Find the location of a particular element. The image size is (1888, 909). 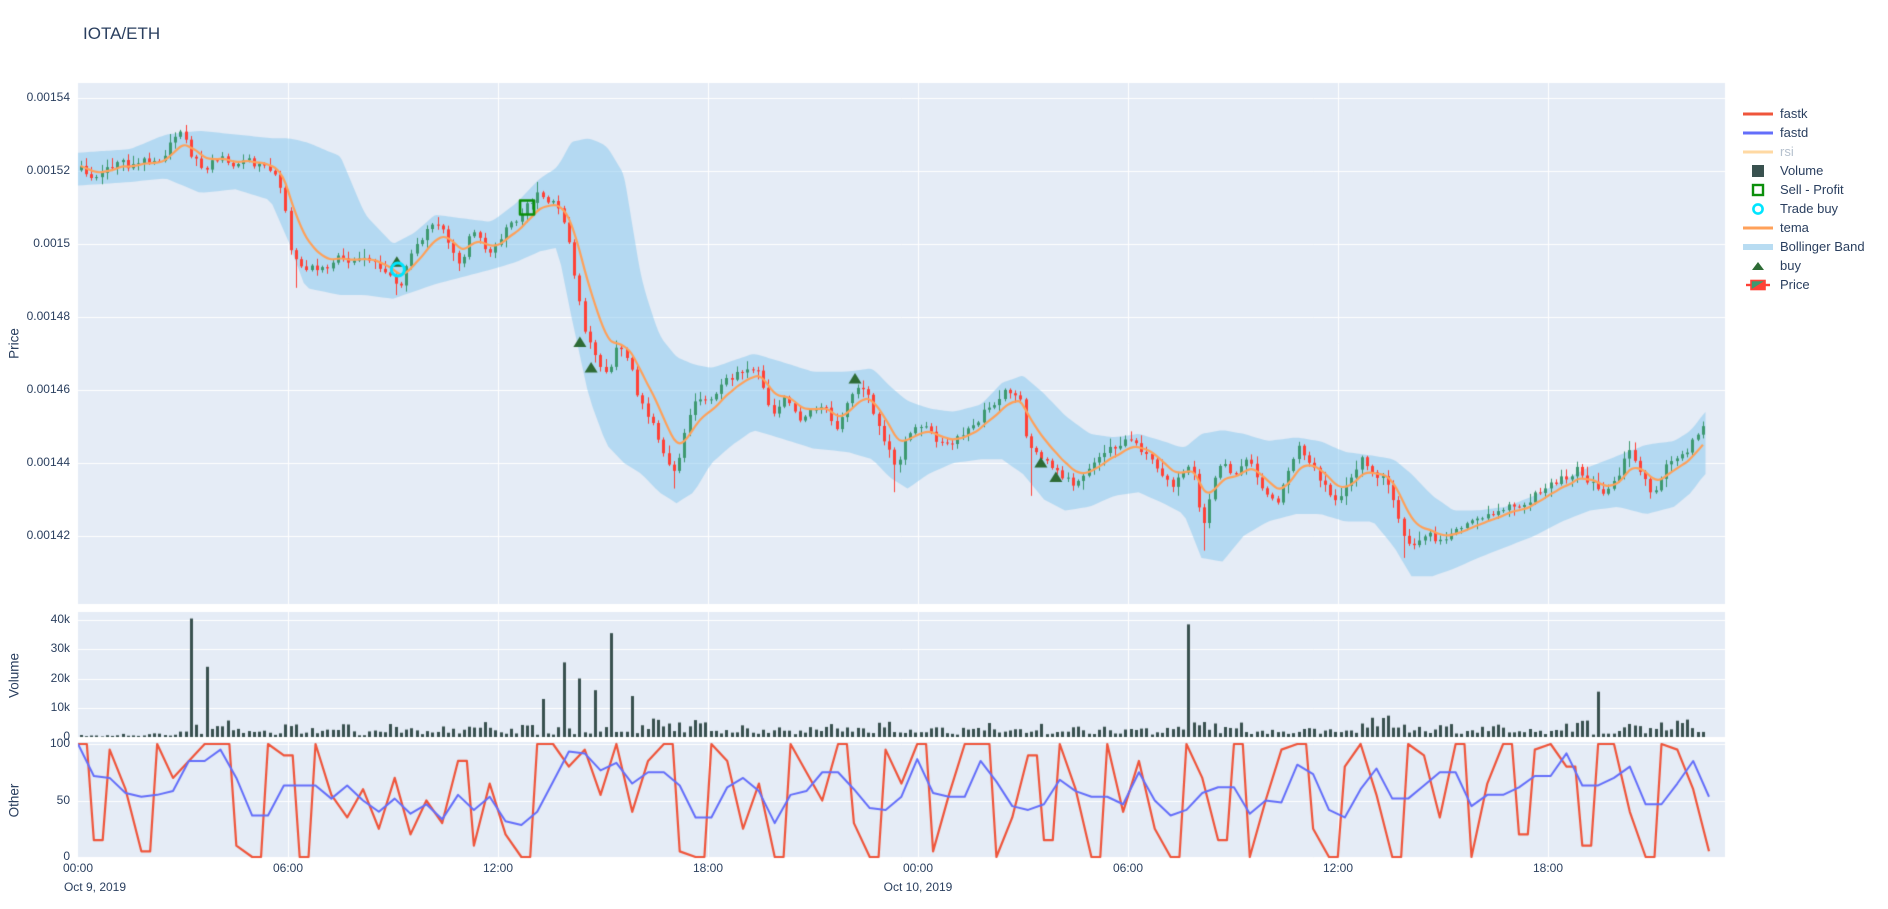

circle-open-swatch-icon is located at coordinates (1758, 209).